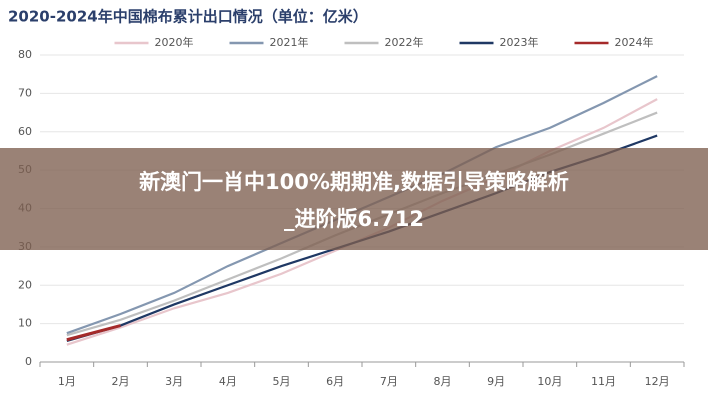  I want to click on legend-label: 2022年, so click(404, 42).